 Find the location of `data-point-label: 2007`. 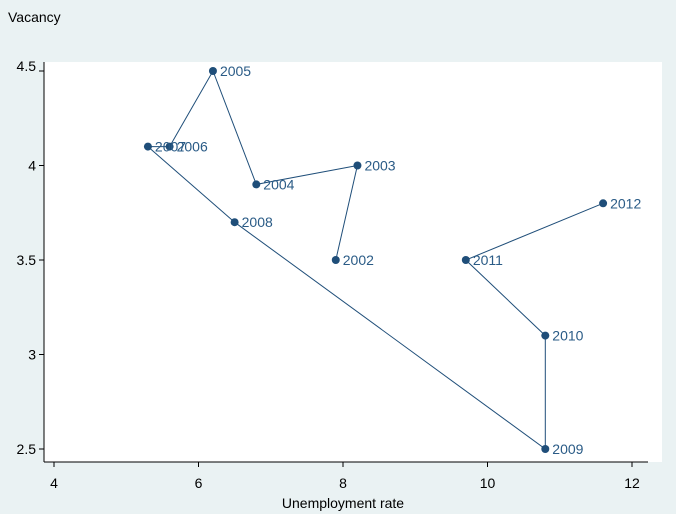

data-point-label: 2007 is located at coordinates (170, 147).